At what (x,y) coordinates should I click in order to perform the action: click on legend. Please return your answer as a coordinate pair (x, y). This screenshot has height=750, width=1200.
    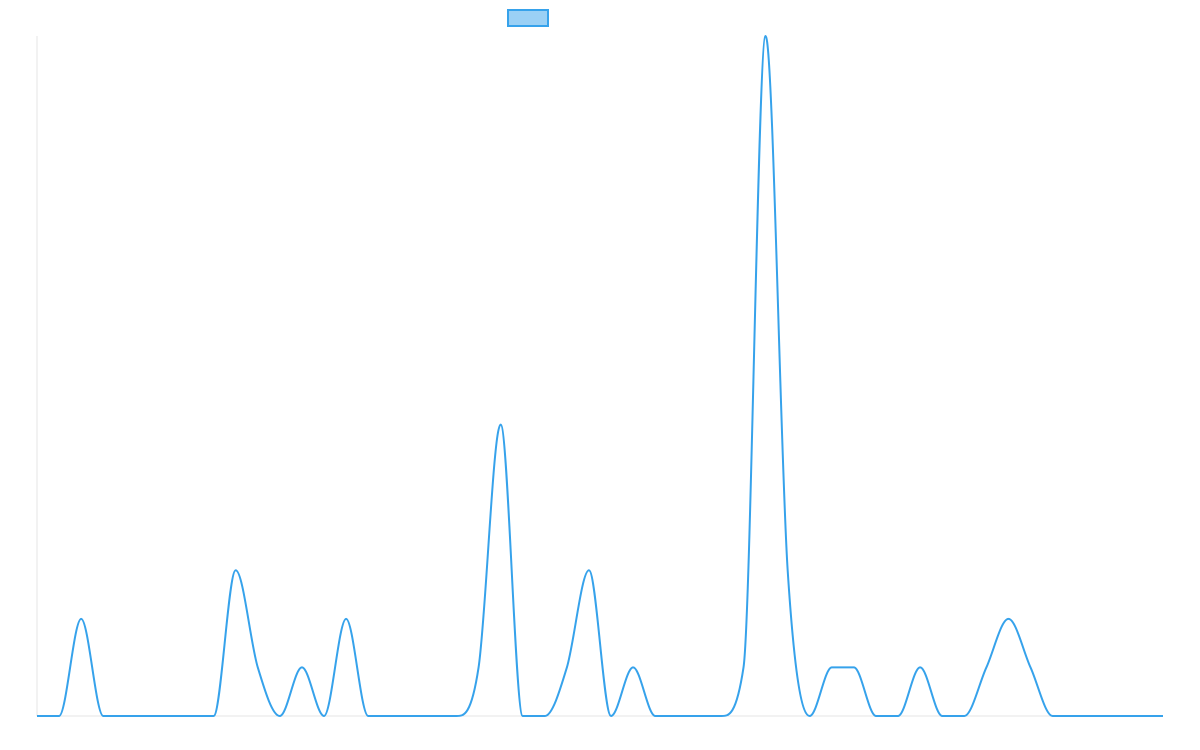
    Looking at the image, I should click on (528, 18).